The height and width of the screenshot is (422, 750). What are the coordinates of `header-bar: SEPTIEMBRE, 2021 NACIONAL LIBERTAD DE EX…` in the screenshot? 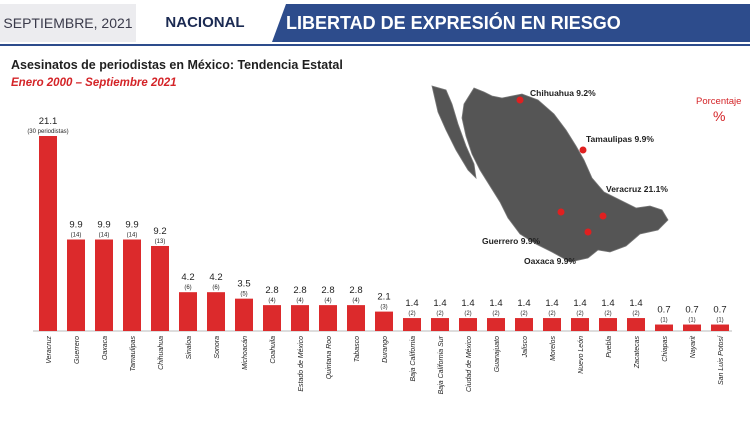 It's located at (375, 23).